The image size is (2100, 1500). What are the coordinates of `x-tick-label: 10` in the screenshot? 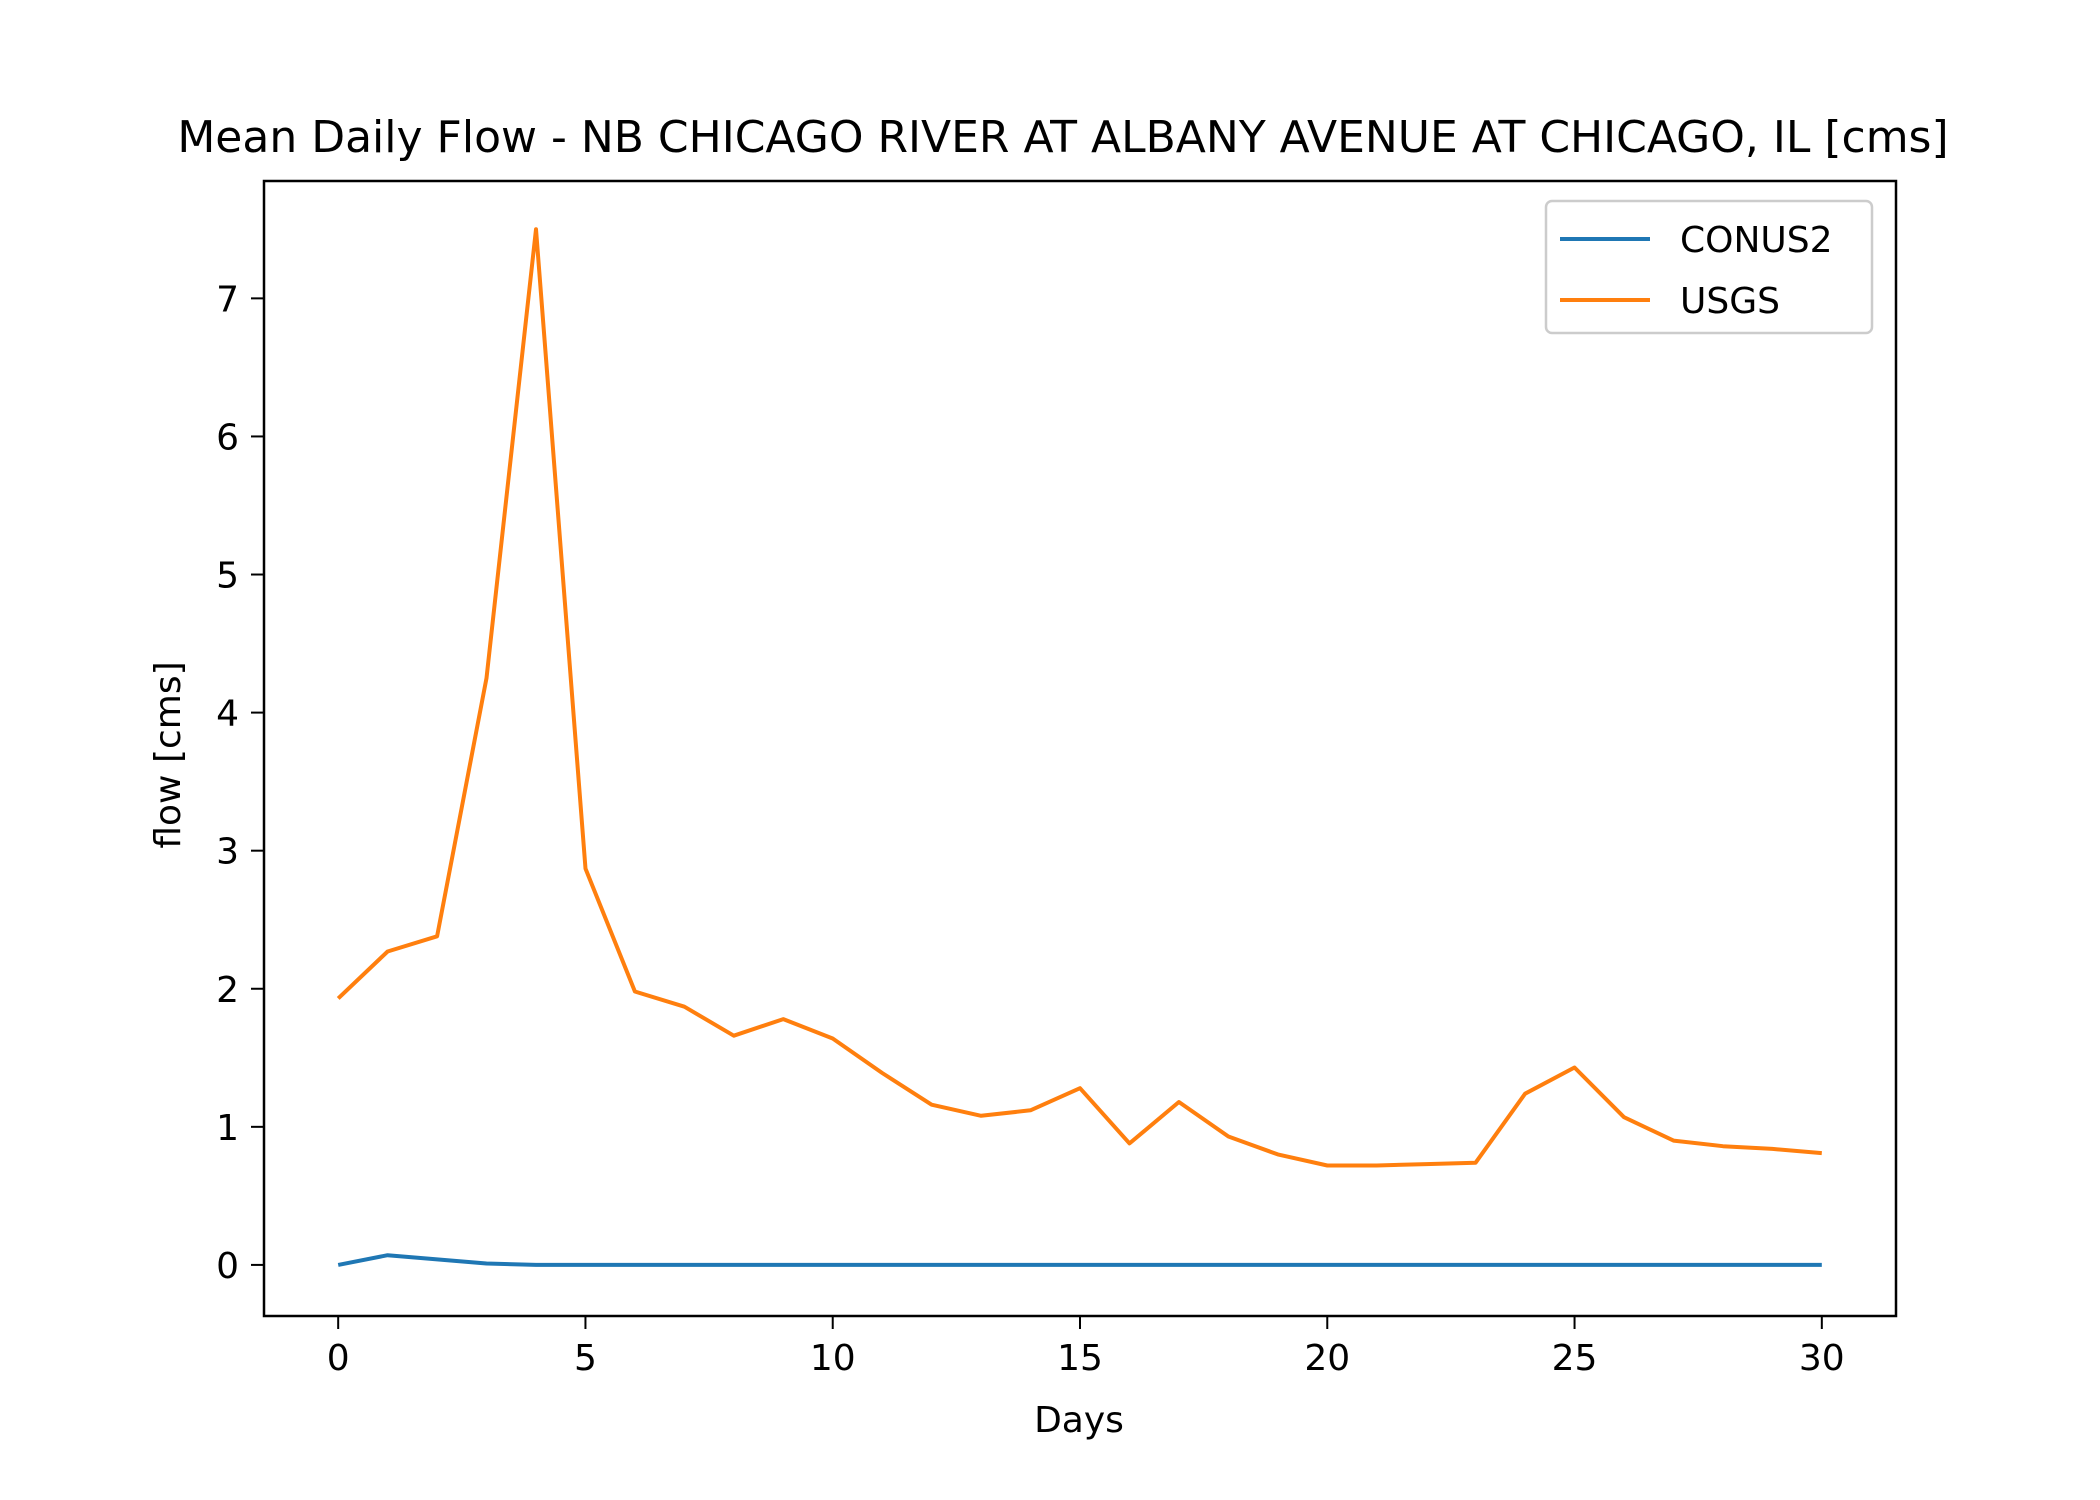 It's located at (833, 1358).